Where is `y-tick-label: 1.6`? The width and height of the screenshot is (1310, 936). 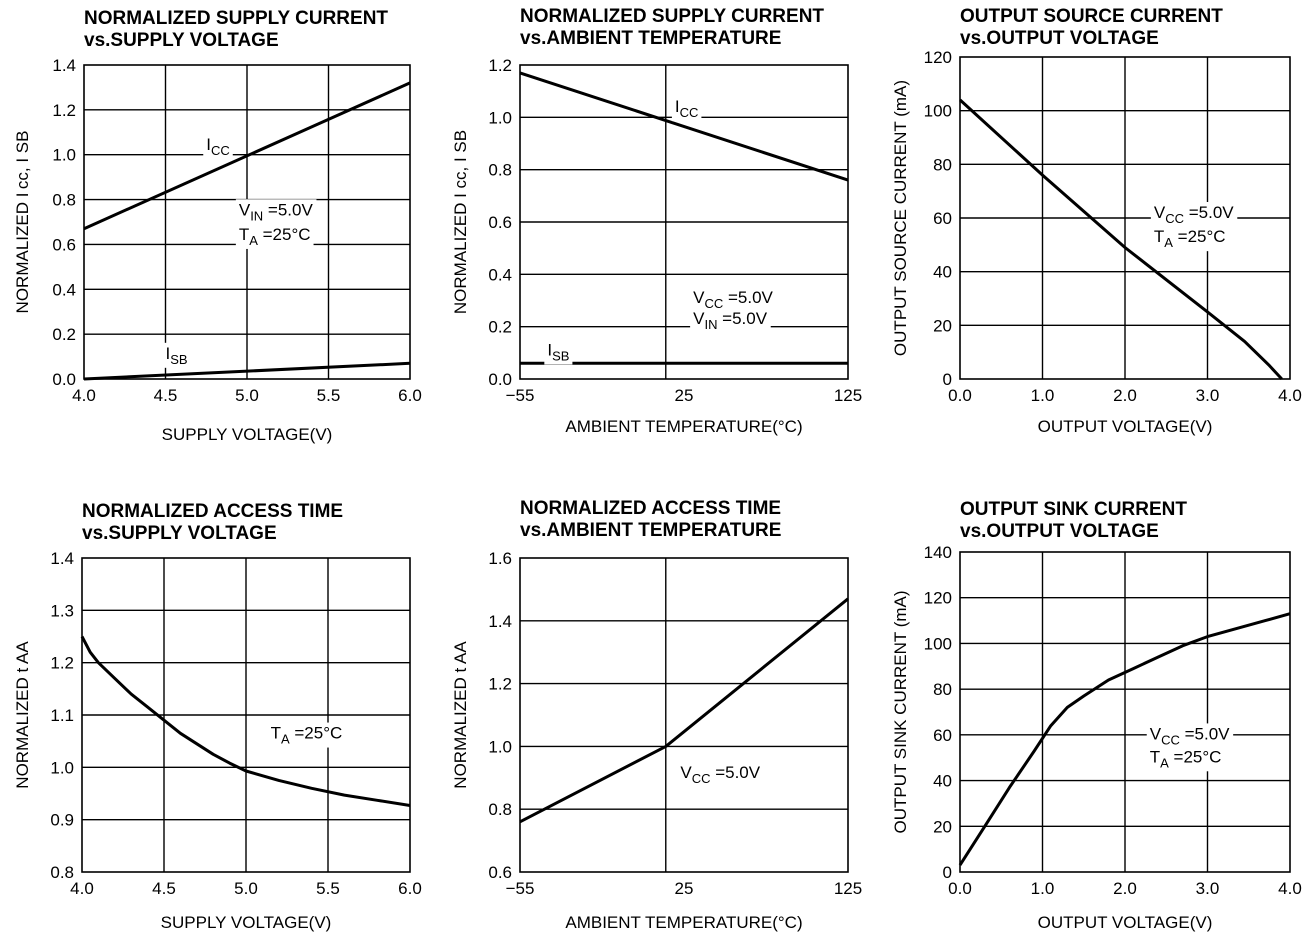 y-tick-label: 1.6 is located at coordinates (500, 558).